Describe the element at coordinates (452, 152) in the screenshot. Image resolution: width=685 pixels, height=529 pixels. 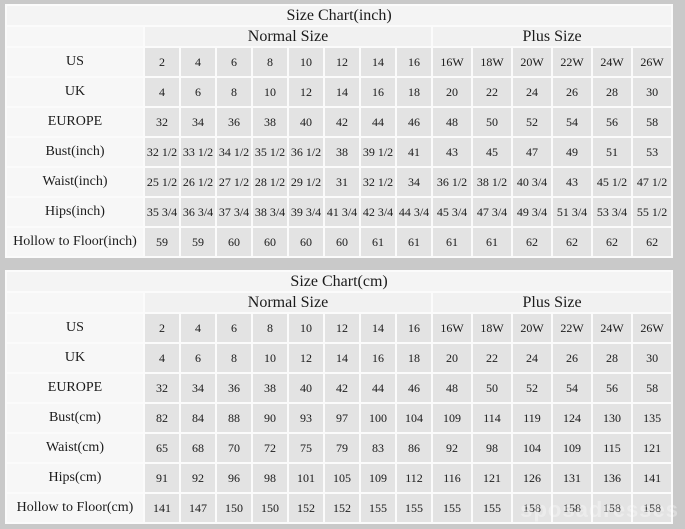
I see `size-value: 43` at that location.